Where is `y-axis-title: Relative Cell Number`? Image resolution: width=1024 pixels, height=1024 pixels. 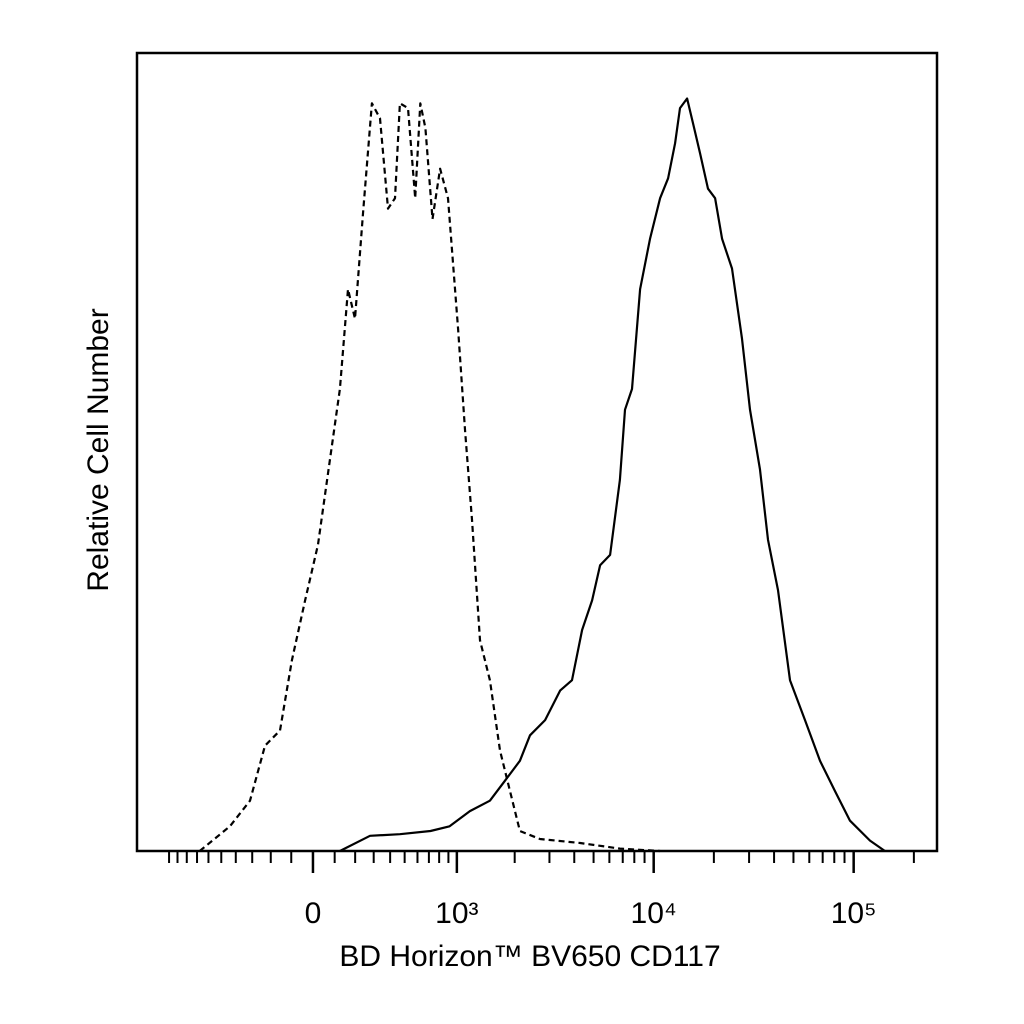 y-axis-title: Relative Cell Number is located at coordinates (98, 449).